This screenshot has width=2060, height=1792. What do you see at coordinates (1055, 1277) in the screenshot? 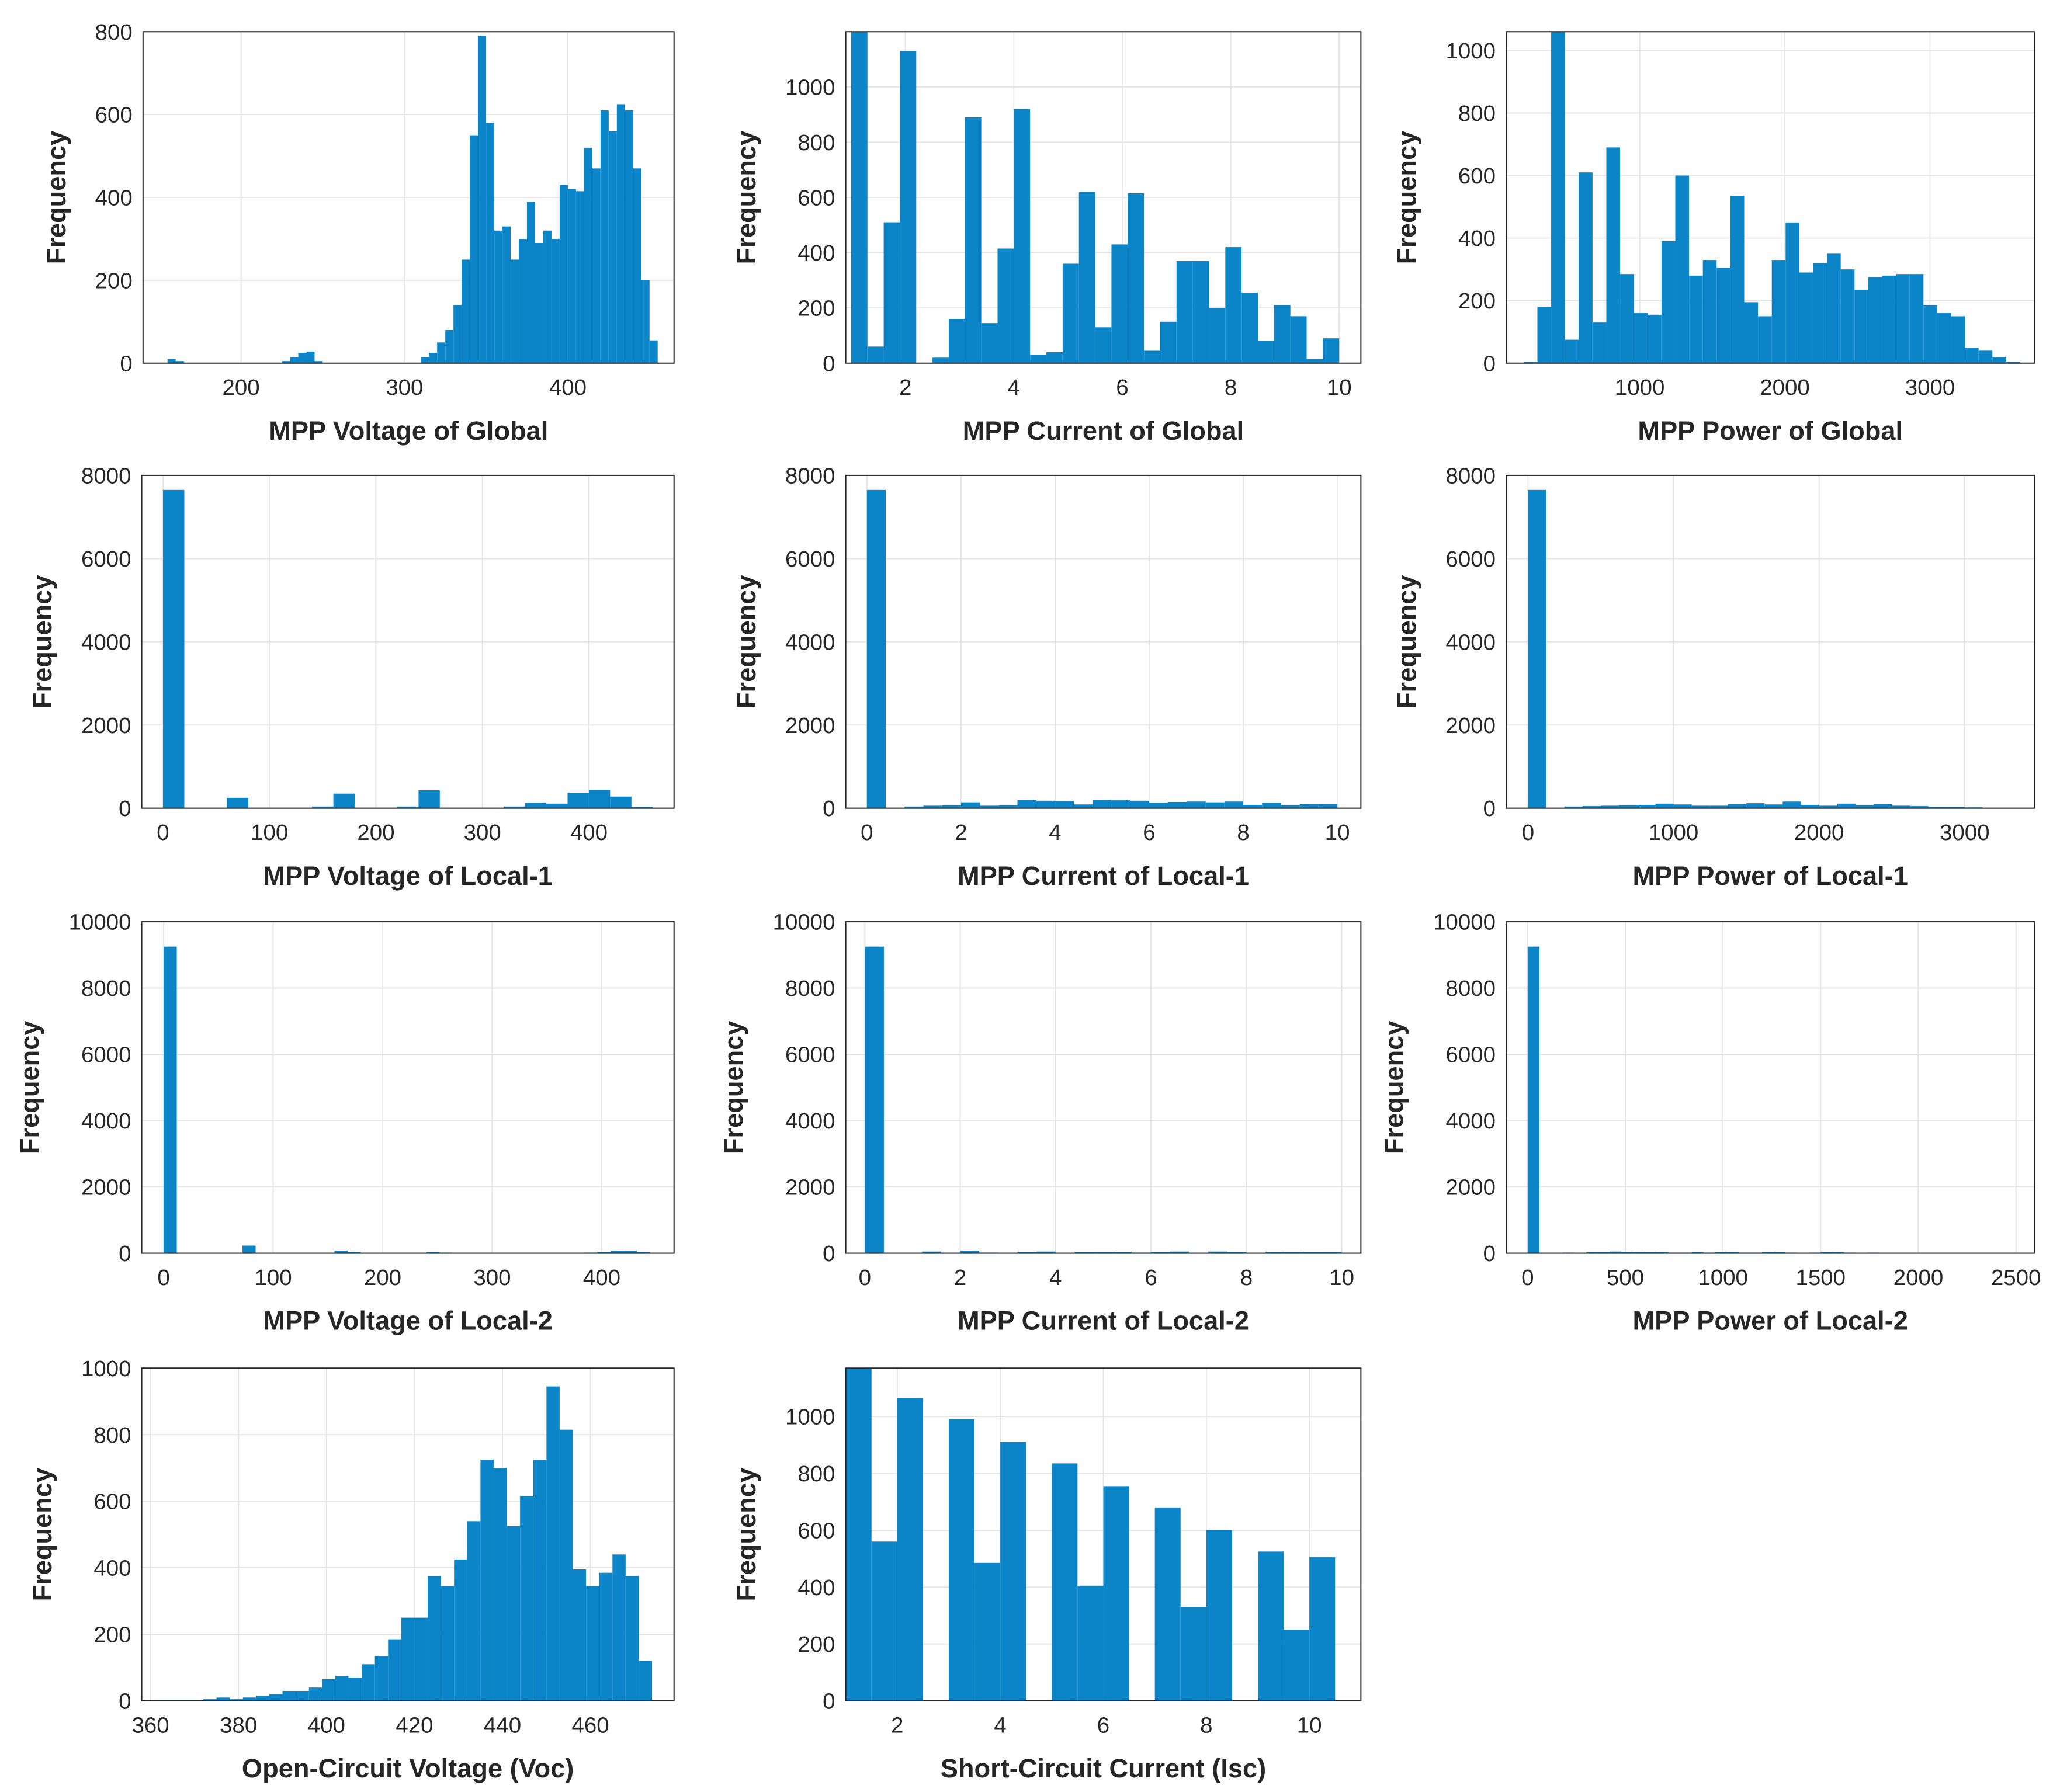
I see `x-tick-label: 4` at bounding box center [1055, 1277].